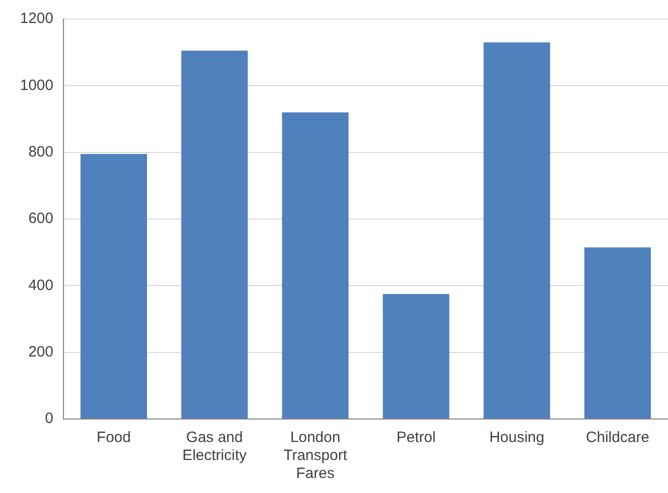 The height and width of the screenshot is (493, 668). I want to click on y-tick-label: 1200, so click(37, 19).